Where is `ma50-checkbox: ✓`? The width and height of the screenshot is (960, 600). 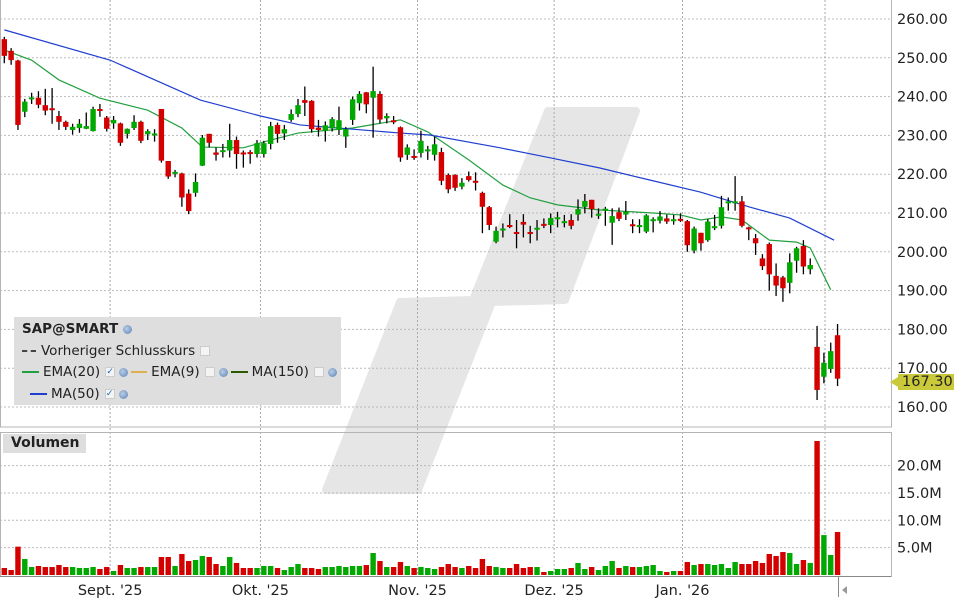
ma50-checkbox: ✓ is located at coordinates (109, 394).